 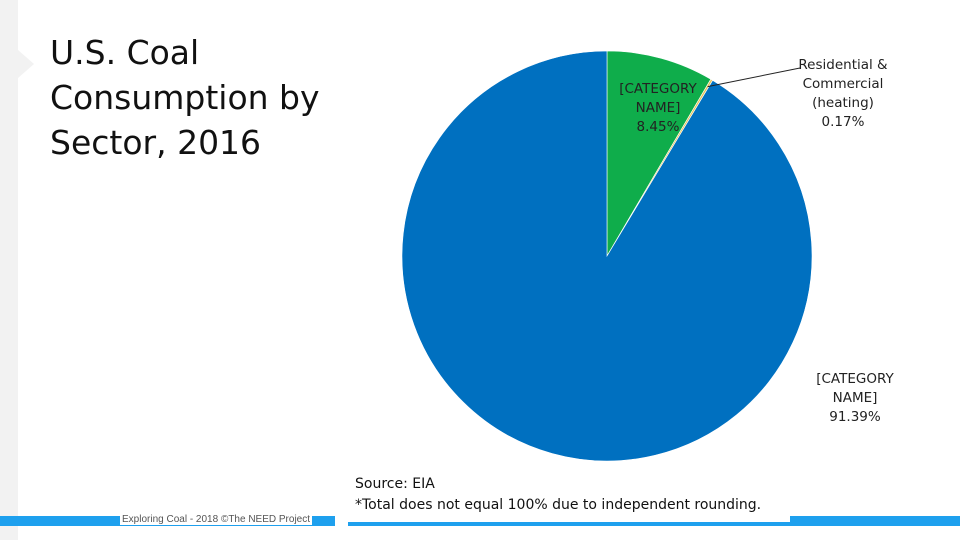 What do you see at coordinates (658, 98) in the screenshot?
I see `slice-label-industrial-name: [CATEGORY NAME]` at bounding box center [658, 98].